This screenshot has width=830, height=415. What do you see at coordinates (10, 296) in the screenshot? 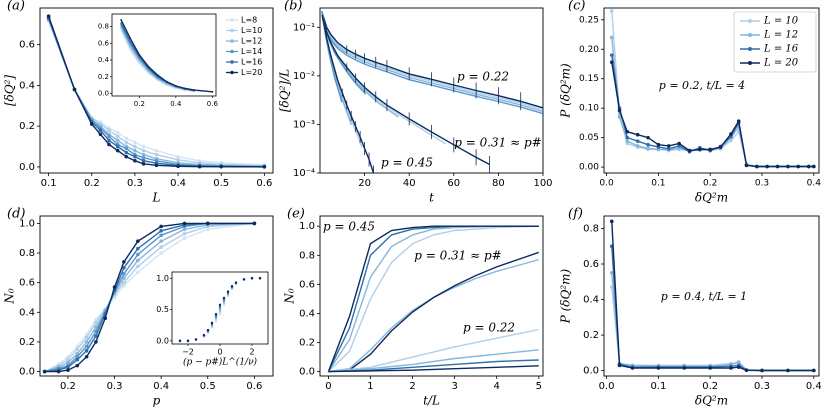
I see `y-axis-label: N₀` at bounding box center [10, 296].